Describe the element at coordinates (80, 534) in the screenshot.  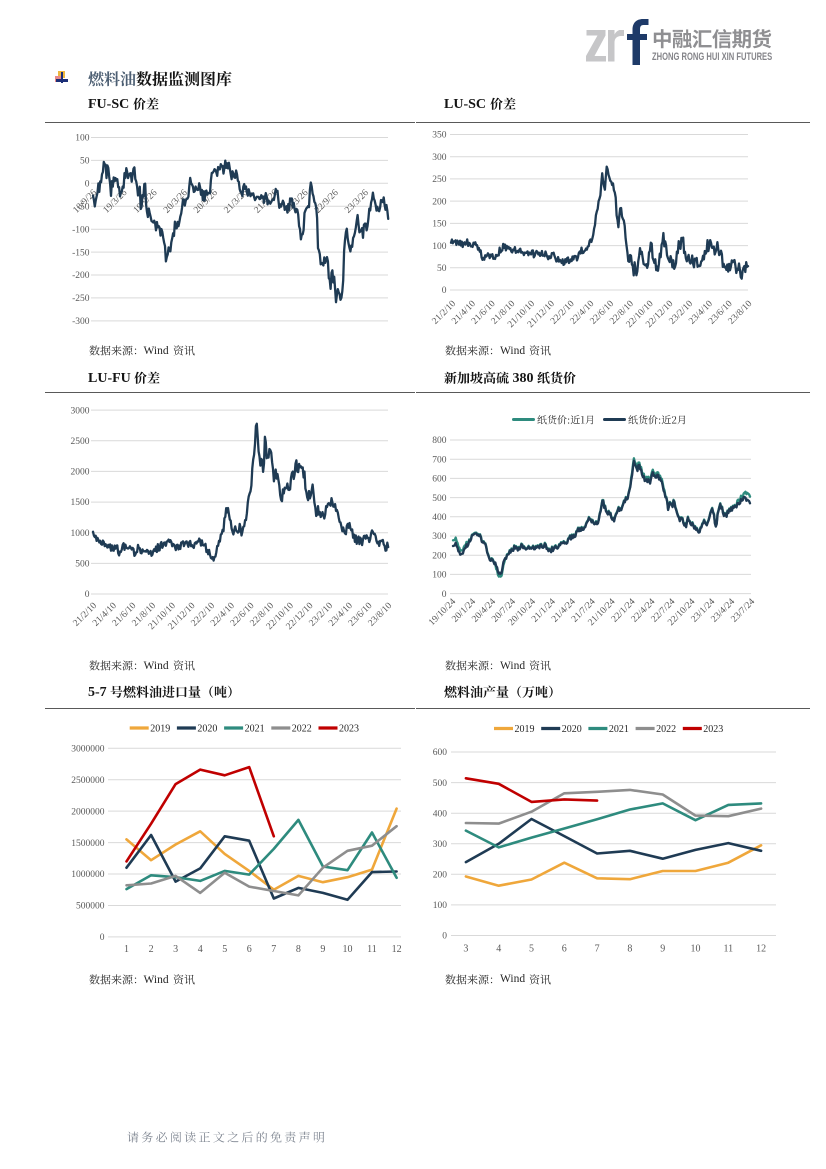
I see `svg-text: 1000` at that location.